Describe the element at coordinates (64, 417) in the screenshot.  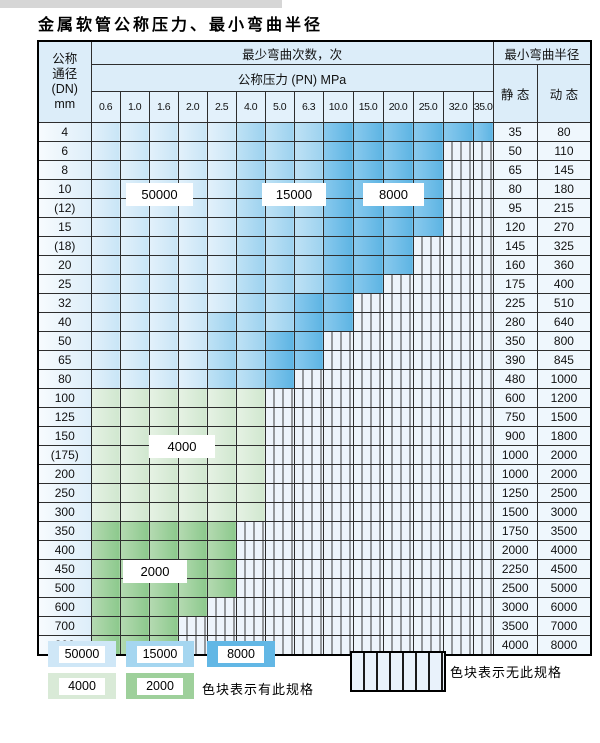
I see `dn-cell: 125` at that location.